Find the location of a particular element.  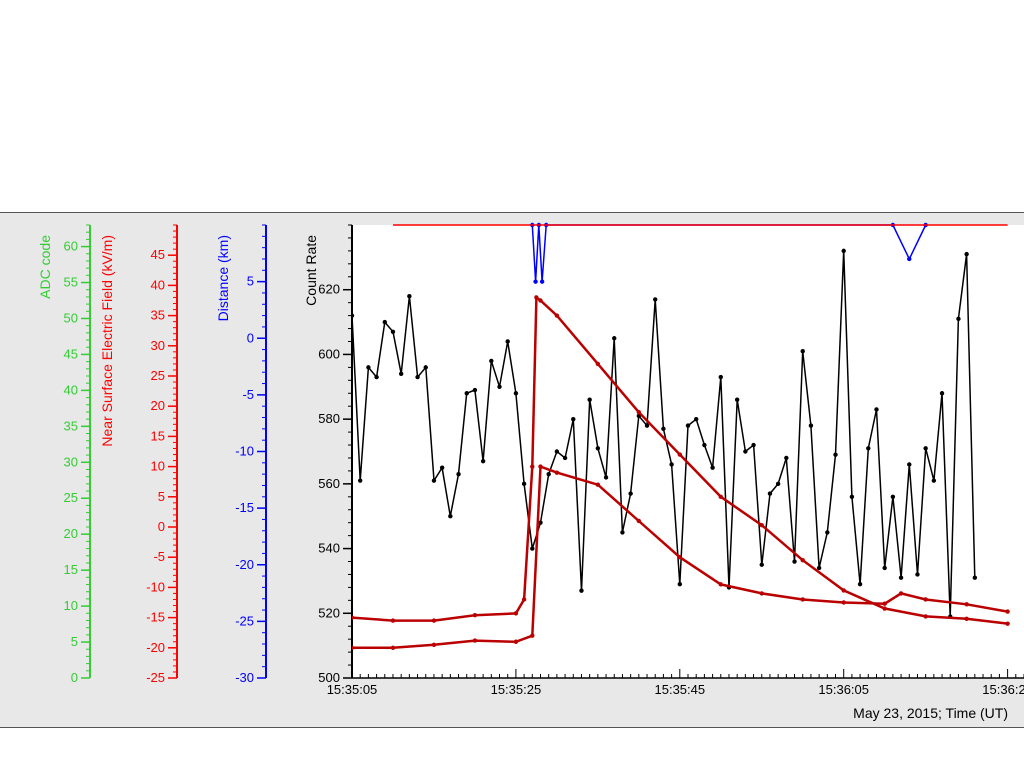

y-axis-title: Count Rate is located at coordinates (311, 270).